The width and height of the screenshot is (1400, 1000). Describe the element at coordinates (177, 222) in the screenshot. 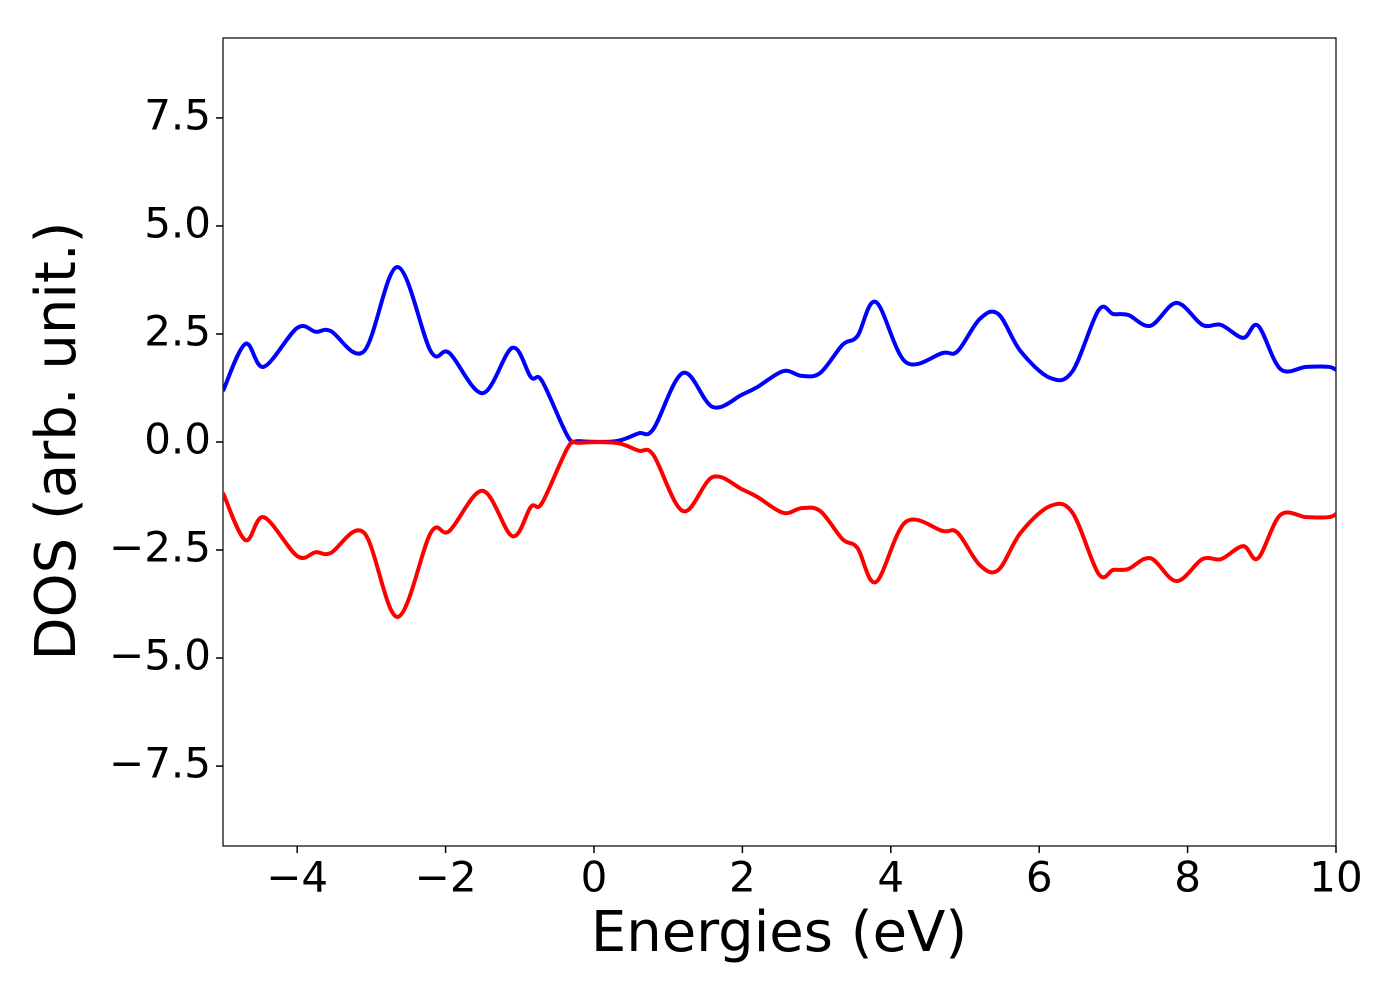

I see `y-tick-label: 5.0` at that location.